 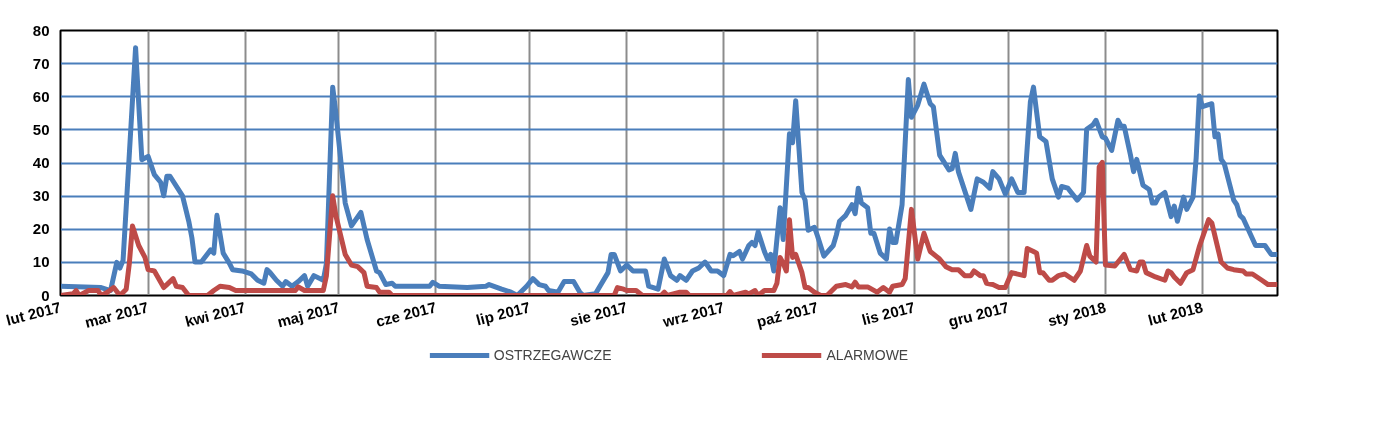 What do you see at coordinates (116, 314) in the screenshot?
I see `x-tick-label: mar 2017` at bounding box center [116, 314].